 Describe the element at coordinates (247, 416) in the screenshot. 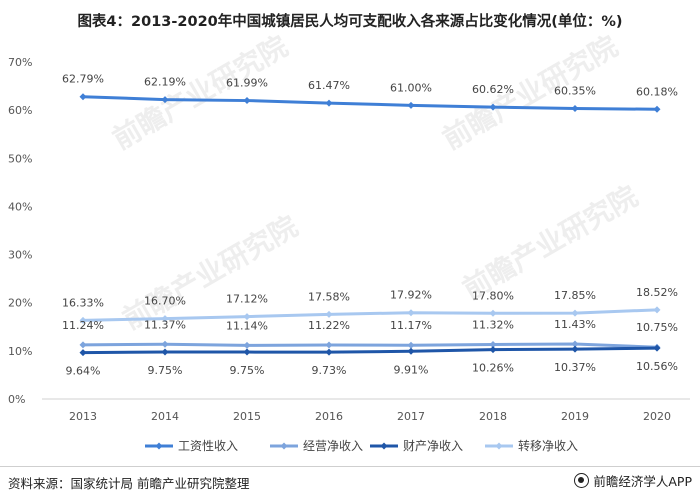

I see `x-tick-label: 2015` at that location.